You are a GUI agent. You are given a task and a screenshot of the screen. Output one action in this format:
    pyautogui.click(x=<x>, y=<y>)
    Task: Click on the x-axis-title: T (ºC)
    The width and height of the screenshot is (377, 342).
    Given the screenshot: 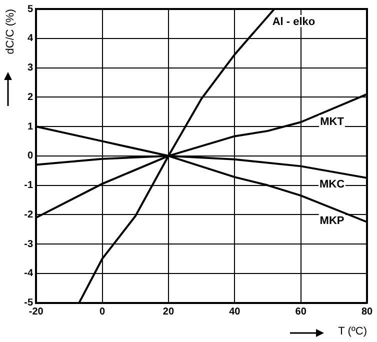 What is the action you would take?
    pyautogui.click(x=352, y=331)
    